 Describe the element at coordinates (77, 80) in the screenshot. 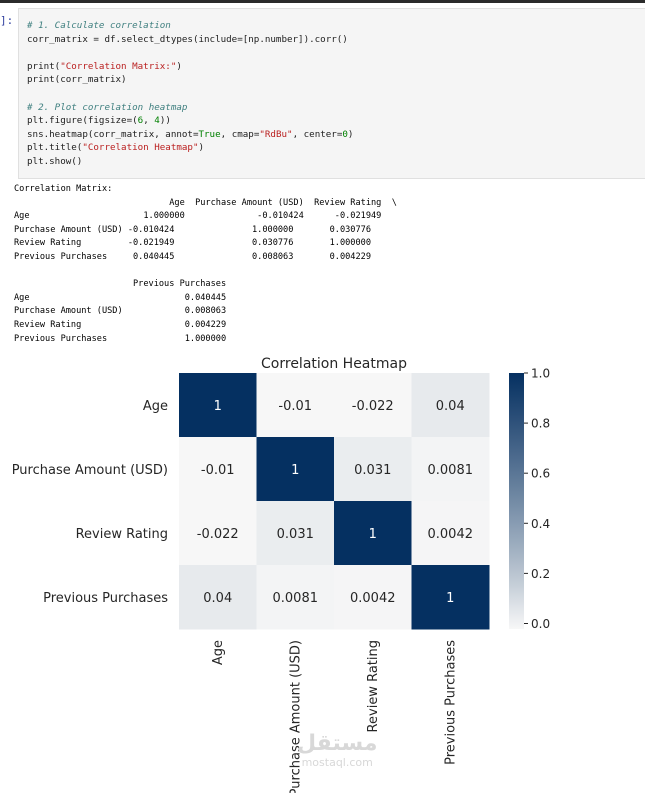

I see `code-line: print(corr_matrix)` at that location.